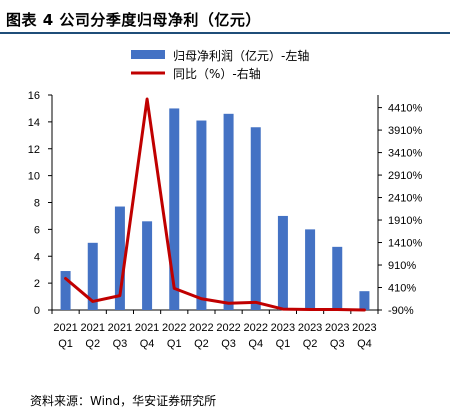  Describe the element at coordinates (37, 284) in the screenshot. I see `y-left-tick-label: 2` at that location.